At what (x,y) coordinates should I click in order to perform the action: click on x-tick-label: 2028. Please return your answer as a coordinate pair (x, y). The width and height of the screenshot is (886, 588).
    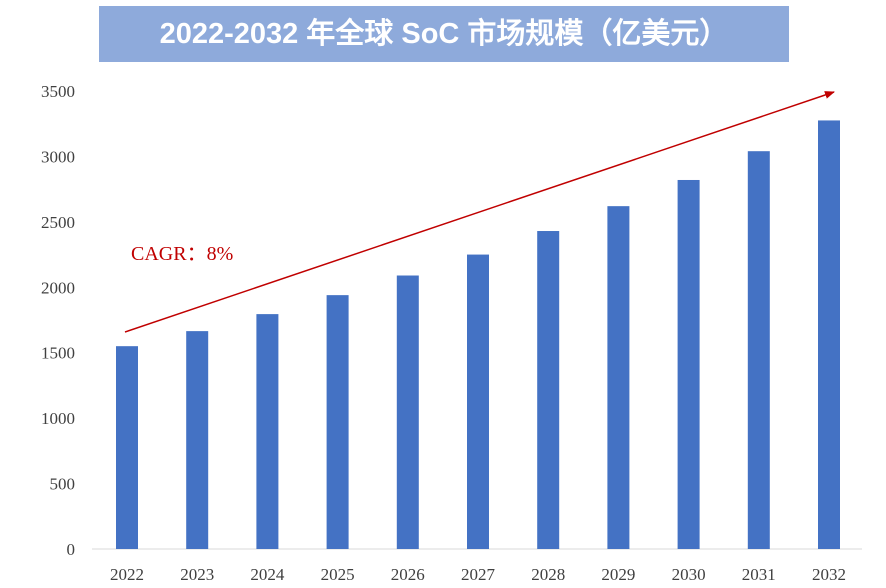
    Looking at the image, I should click on (548, 574).